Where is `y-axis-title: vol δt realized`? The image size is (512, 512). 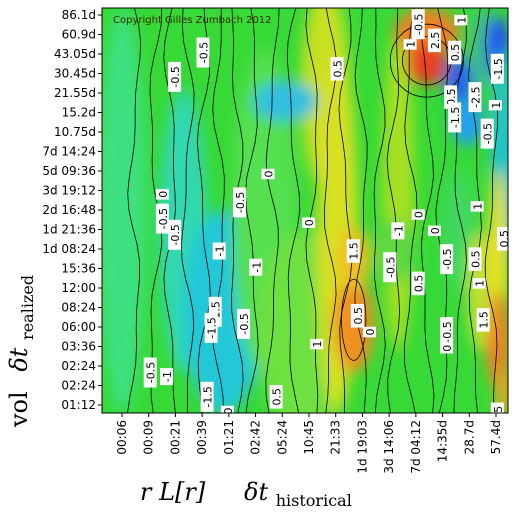
y-axis-title: vol δt realized is located at coordinates (21, 351).